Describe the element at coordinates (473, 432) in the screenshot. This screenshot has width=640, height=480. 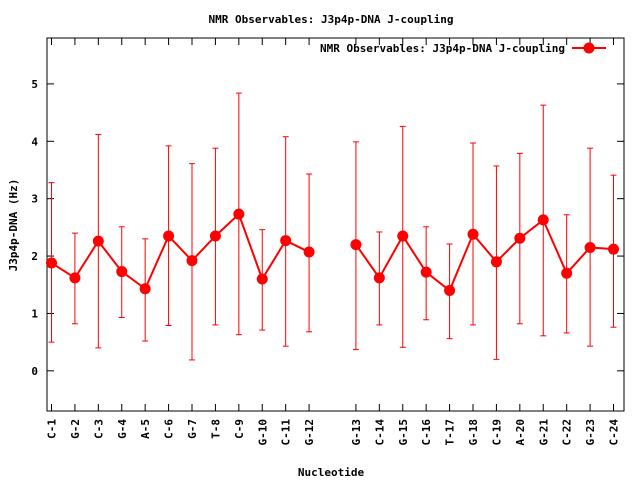
I see `x-tick-label: G-18` at that location.